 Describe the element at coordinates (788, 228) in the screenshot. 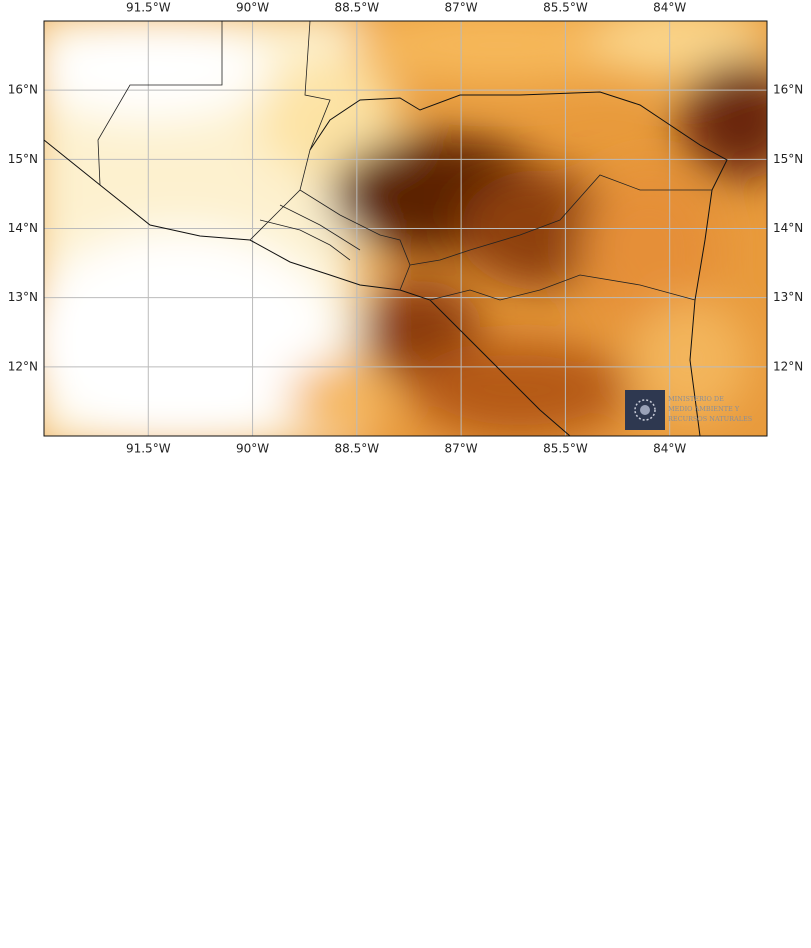

I see `lat-label-right: 14°N` at that location.